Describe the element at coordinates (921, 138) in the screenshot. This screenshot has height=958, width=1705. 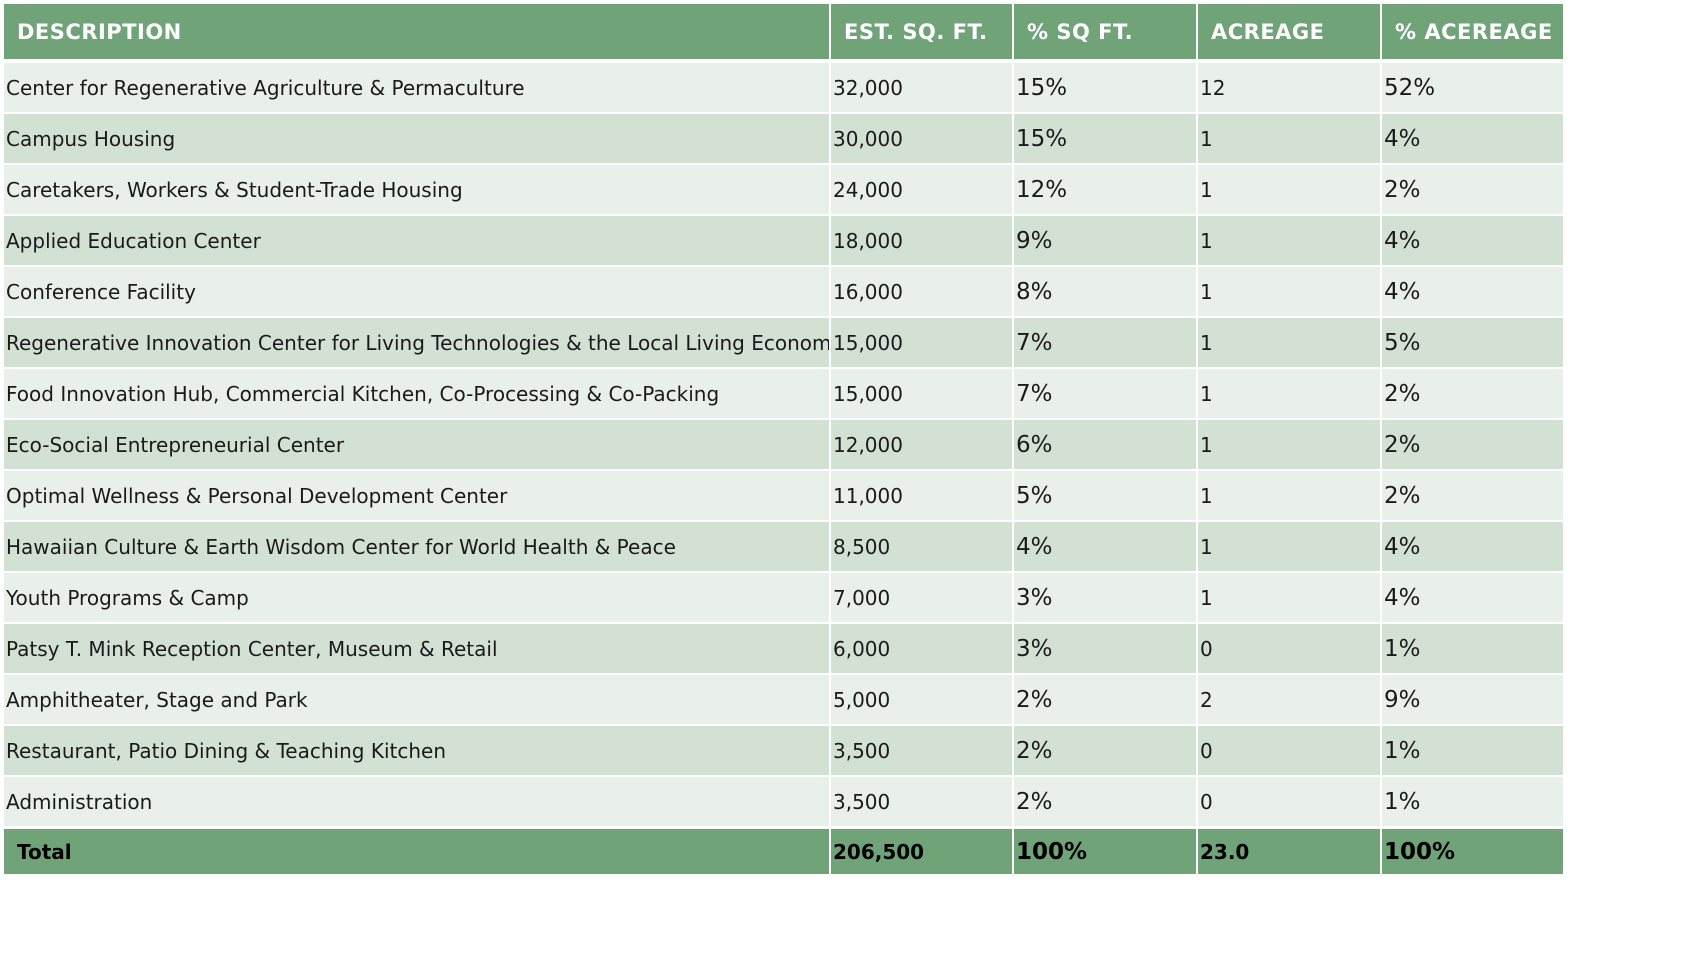
I see `cell-sq-ft: 30,000` at that location.